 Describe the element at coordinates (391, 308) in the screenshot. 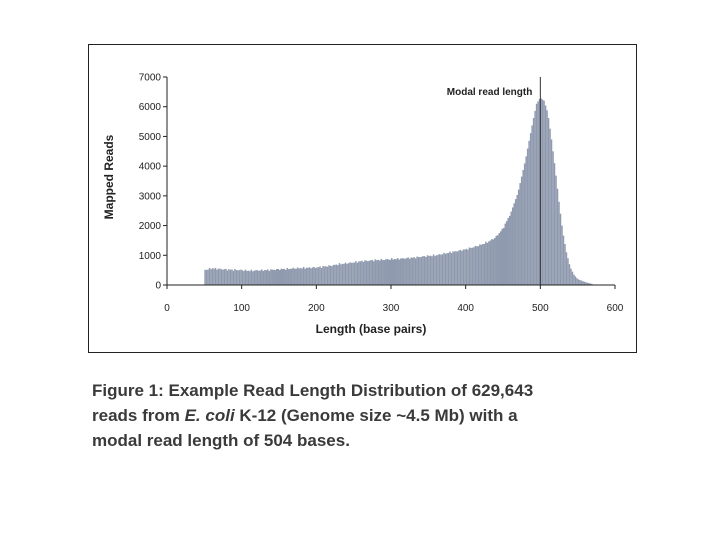

I see `x-tick-label: 300` at that location.